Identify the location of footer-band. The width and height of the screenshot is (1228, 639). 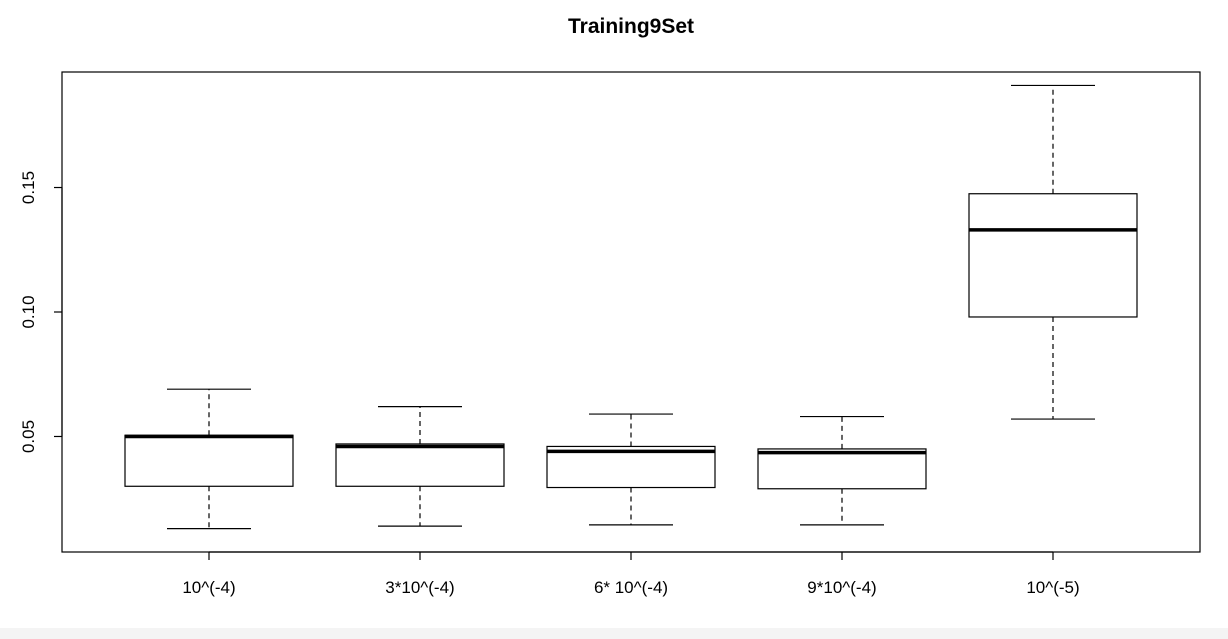
(614, 633).